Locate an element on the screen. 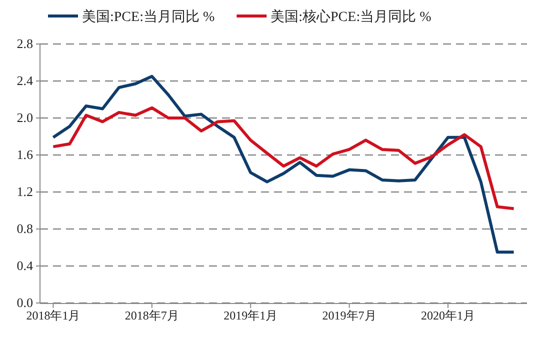  y-tick-label: 1.2 is located at coordinates (24, 192).